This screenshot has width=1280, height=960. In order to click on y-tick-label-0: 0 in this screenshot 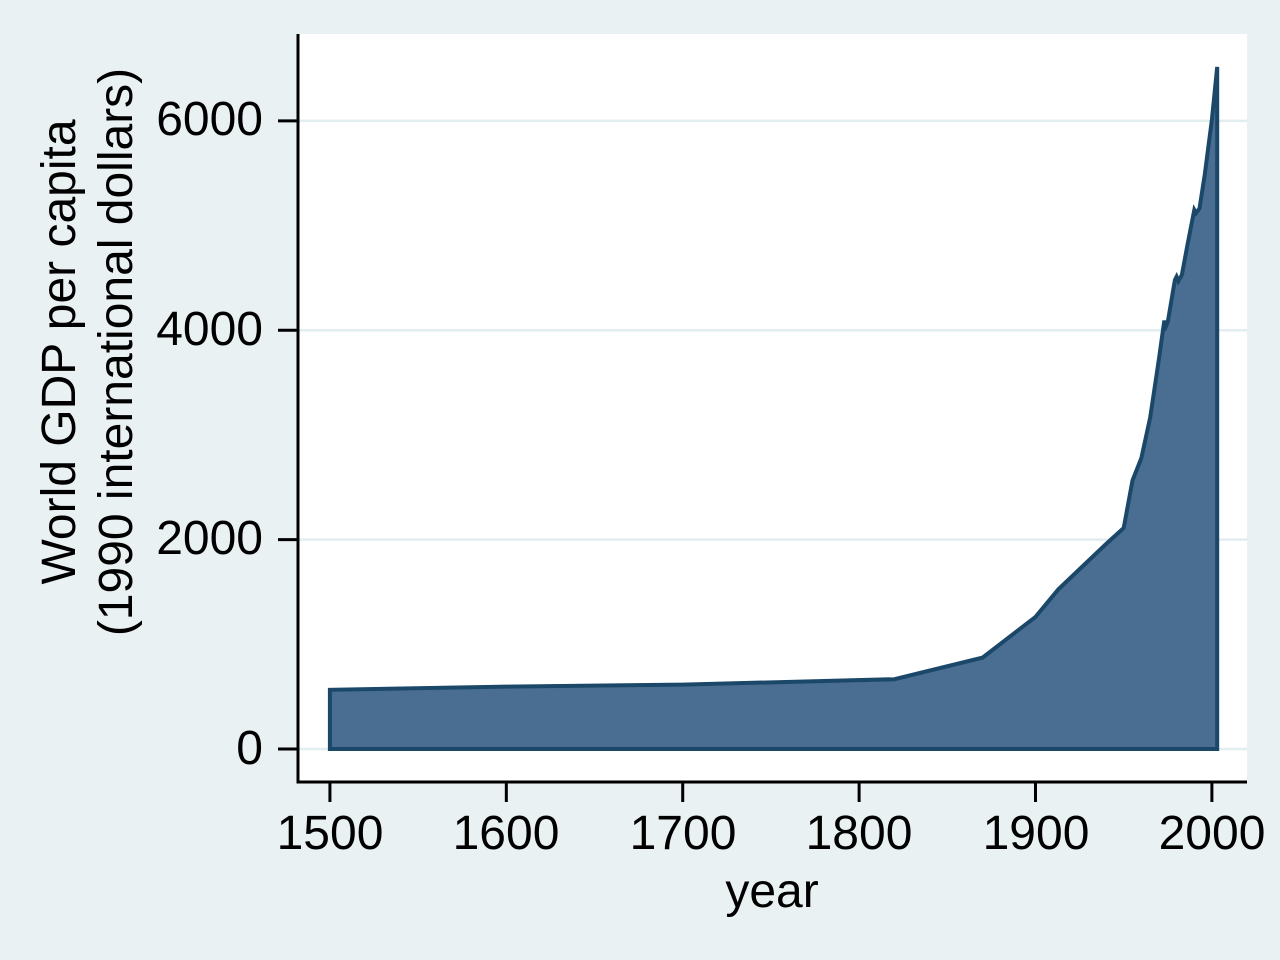, I will do `click(249, 748)`.